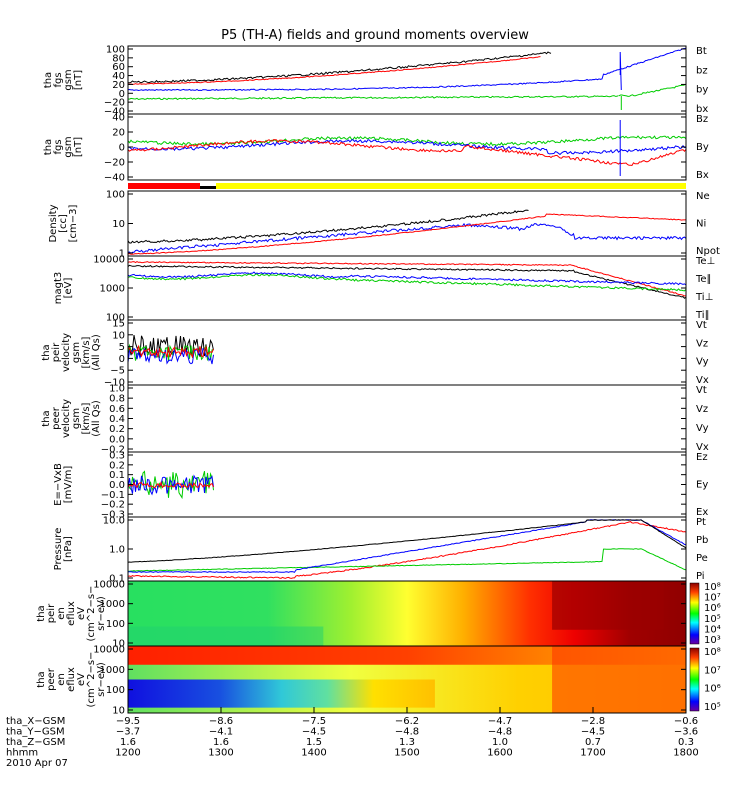  I want to click on y-axis-label: Density, so click(53, 223).